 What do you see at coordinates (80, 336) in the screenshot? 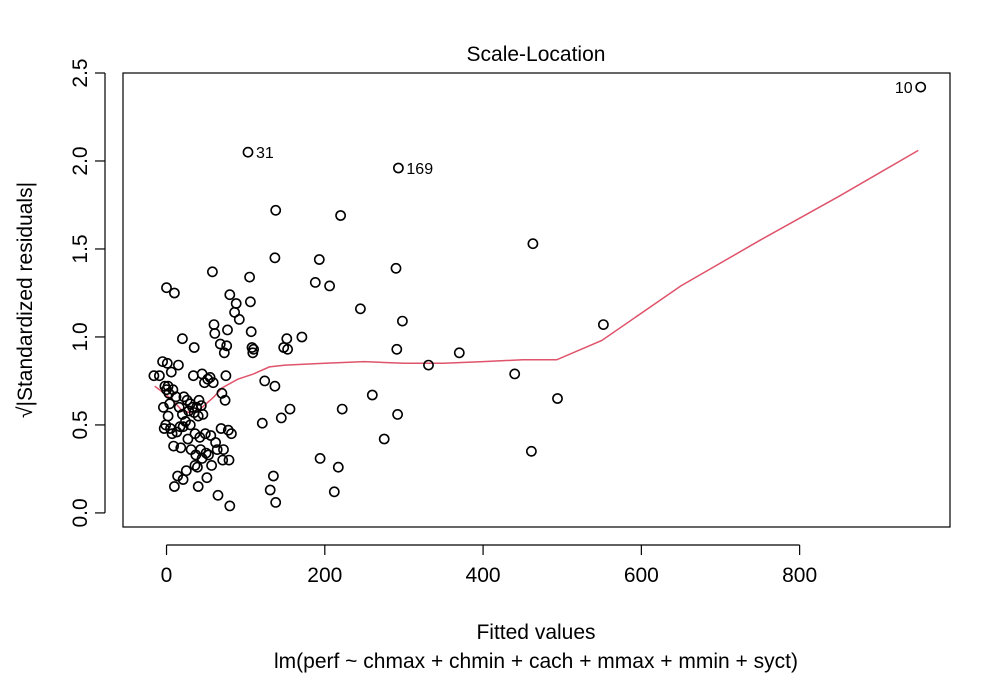
I see `y-tick-label: 1.0` at bounding box center [80, 336].